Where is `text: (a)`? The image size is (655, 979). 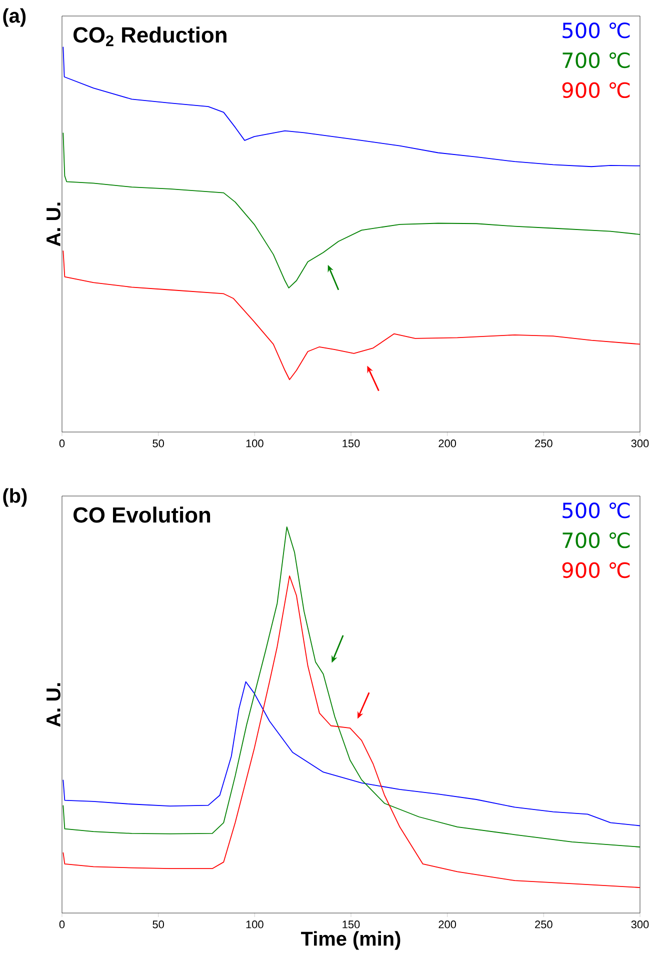 text: (a) is located at coordinates (14, 17).